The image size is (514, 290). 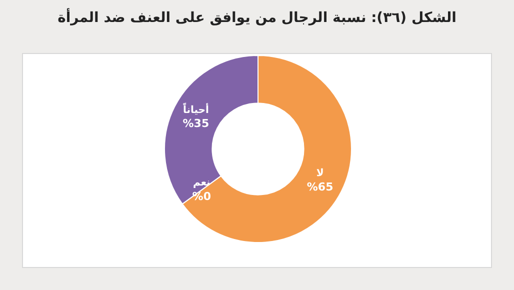 What do you see at coordinates (201, 183) in the screenshot?
I see `category-label: نعم` at bounding box center [201, 183].